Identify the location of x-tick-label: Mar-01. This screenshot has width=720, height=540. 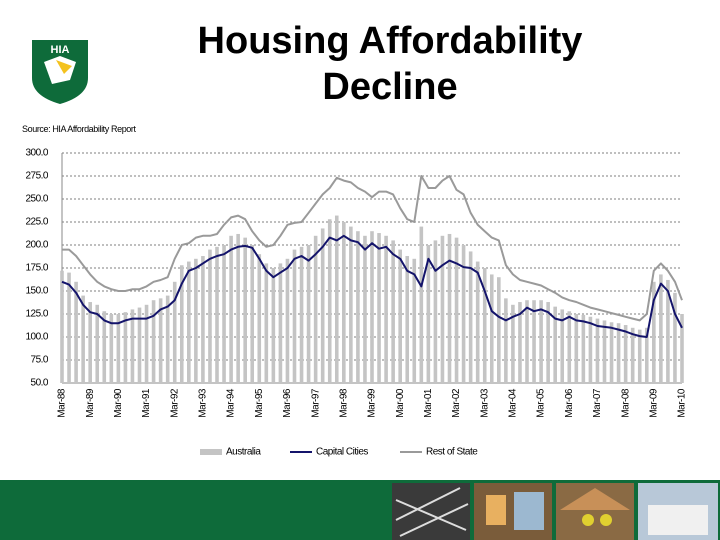
(428, 403).